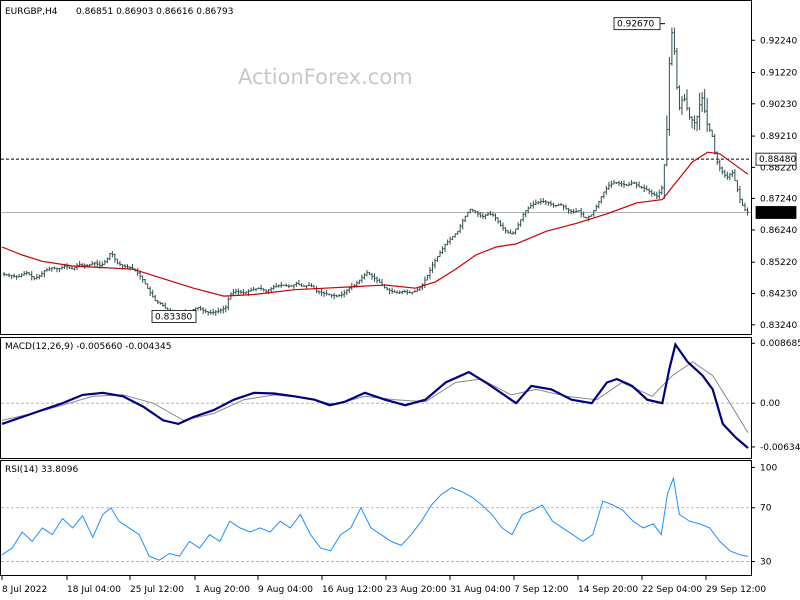  I want to click on price-tick-label: 0.83240, so click(778, 326).